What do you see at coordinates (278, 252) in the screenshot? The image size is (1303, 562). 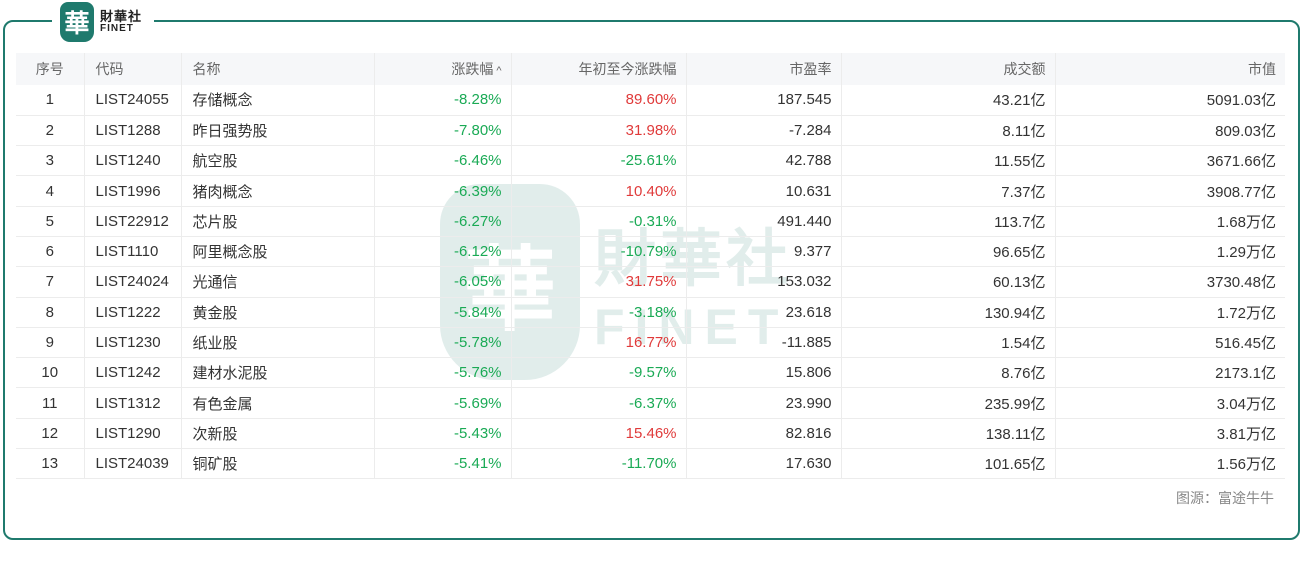 I see `cell-name: 阿里概念股` at bounding box center [278, 252].